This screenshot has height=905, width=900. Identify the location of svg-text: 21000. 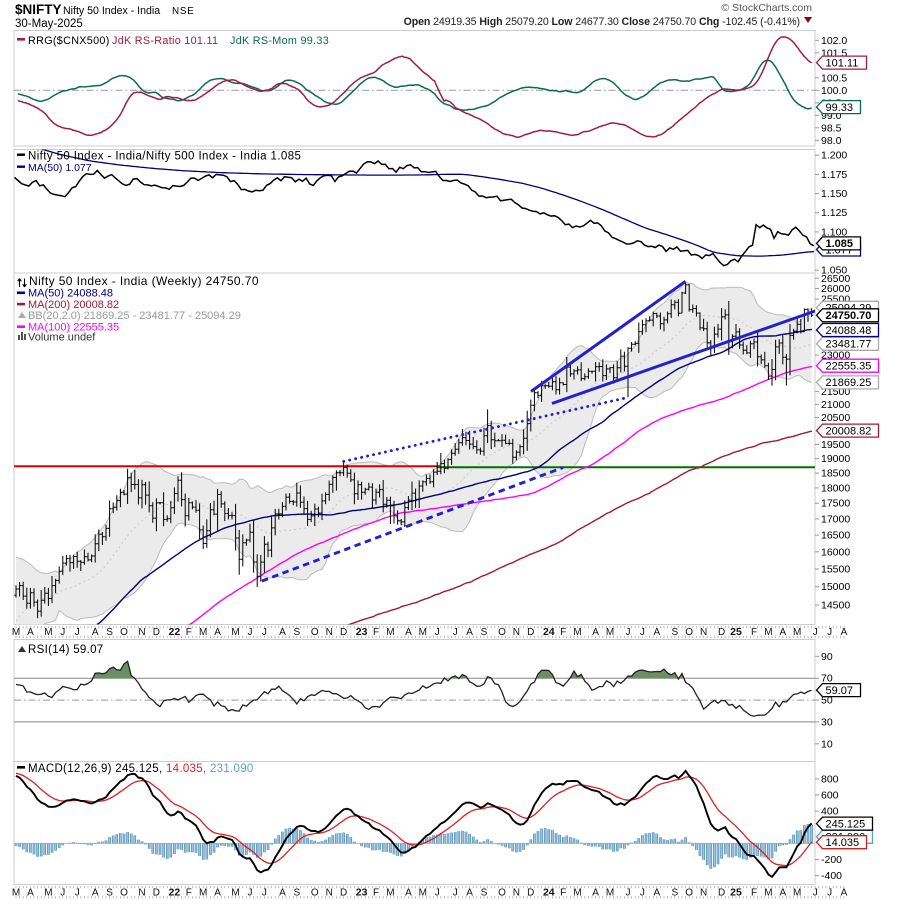
(835, 405).